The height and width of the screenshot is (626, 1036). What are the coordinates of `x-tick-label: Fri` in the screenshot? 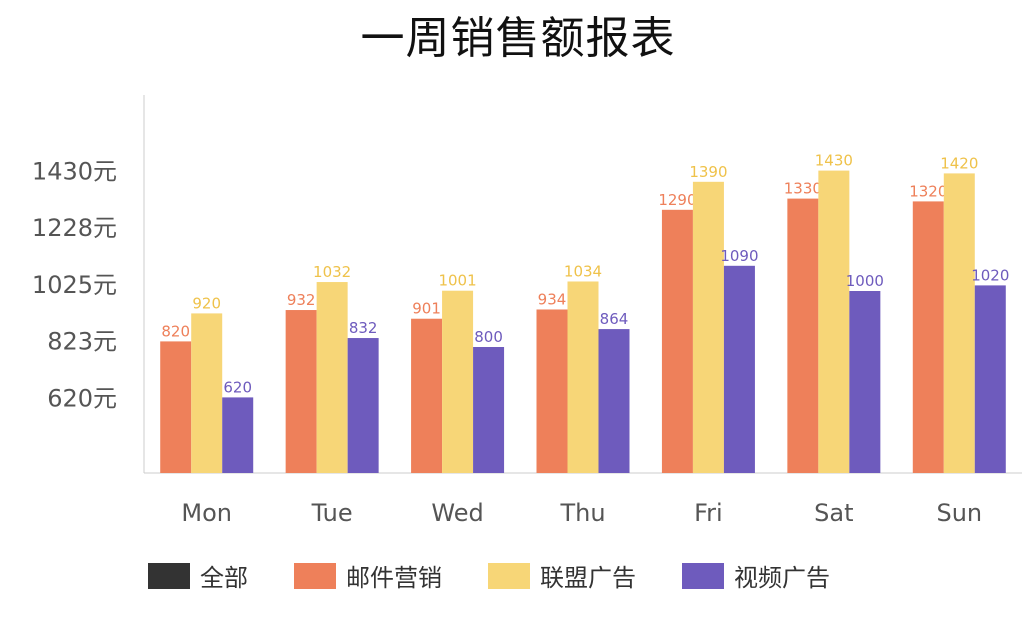 It's located at (708, 513).